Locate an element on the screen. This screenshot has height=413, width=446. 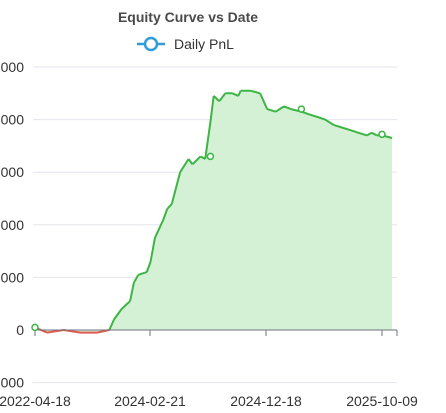
x-tick-label: 2025-10-09 is located at coordinates (382, 401).